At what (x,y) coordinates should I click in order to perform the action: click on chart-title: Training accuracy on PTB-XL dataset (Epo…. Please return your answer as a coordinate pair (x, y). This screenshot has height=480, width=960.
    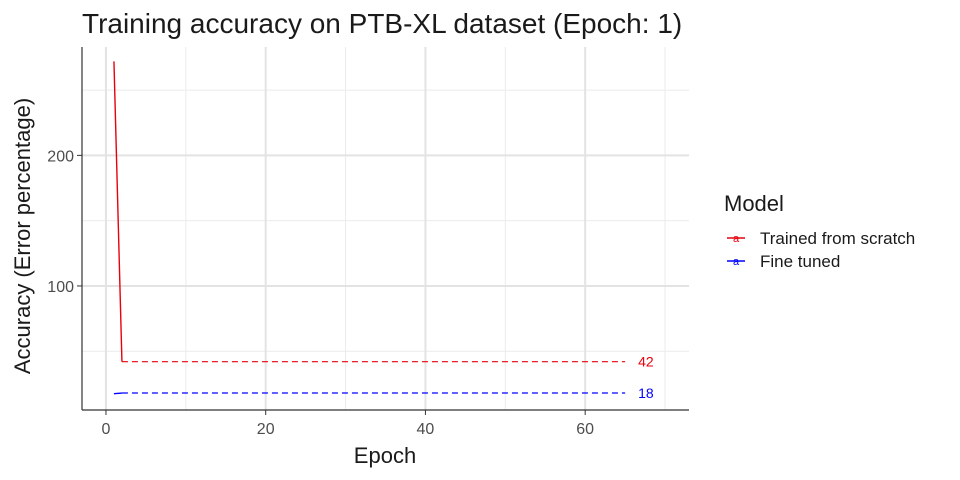
    Looking at the image, I should click on (382, 23).